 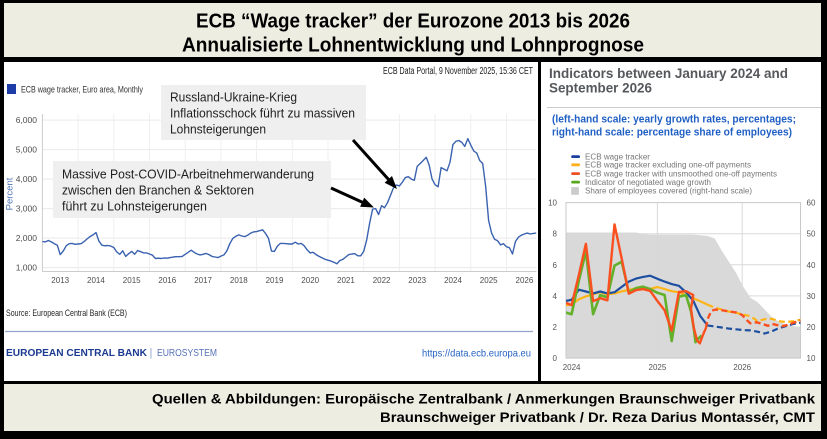 What do you see at coordinates (188, 174) in the screenshot?
I see `svg-text:Massive Post-COVID-Arbeitnehme: Massive Post-COVID-Arbeitnehmerwanderung` at bounding box center [188, 174].